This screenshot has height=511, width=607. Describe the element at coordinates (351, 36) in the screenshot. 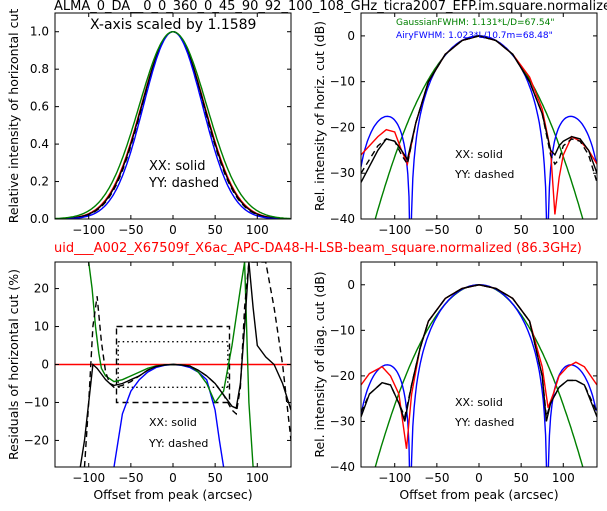

I see `y-tick-label-tr: 0` at that location.